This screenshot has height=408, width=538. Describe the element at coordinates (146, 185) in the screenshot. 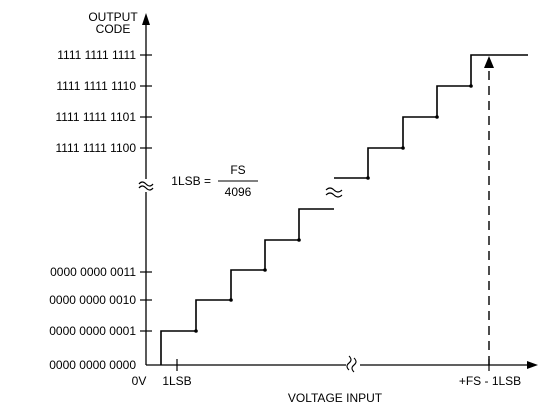

I see `y-axis-break-symbol` at that location.